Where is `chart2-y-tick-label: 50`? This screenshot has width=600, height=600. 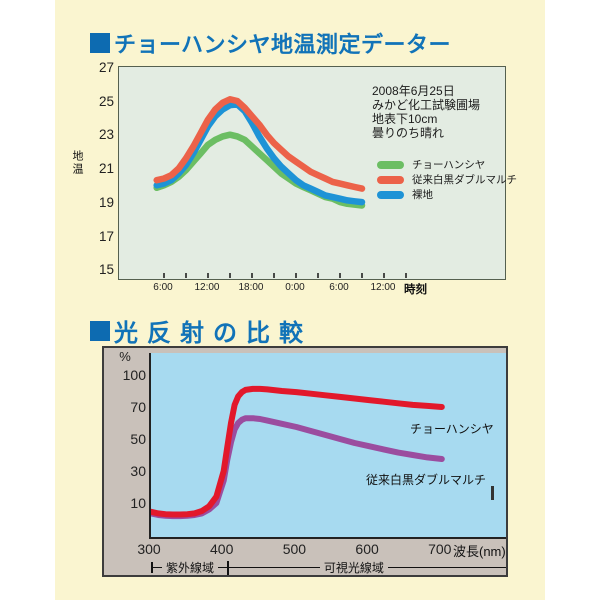 chart2-y-tick-label: 50 is located at coordinates (138, 439).